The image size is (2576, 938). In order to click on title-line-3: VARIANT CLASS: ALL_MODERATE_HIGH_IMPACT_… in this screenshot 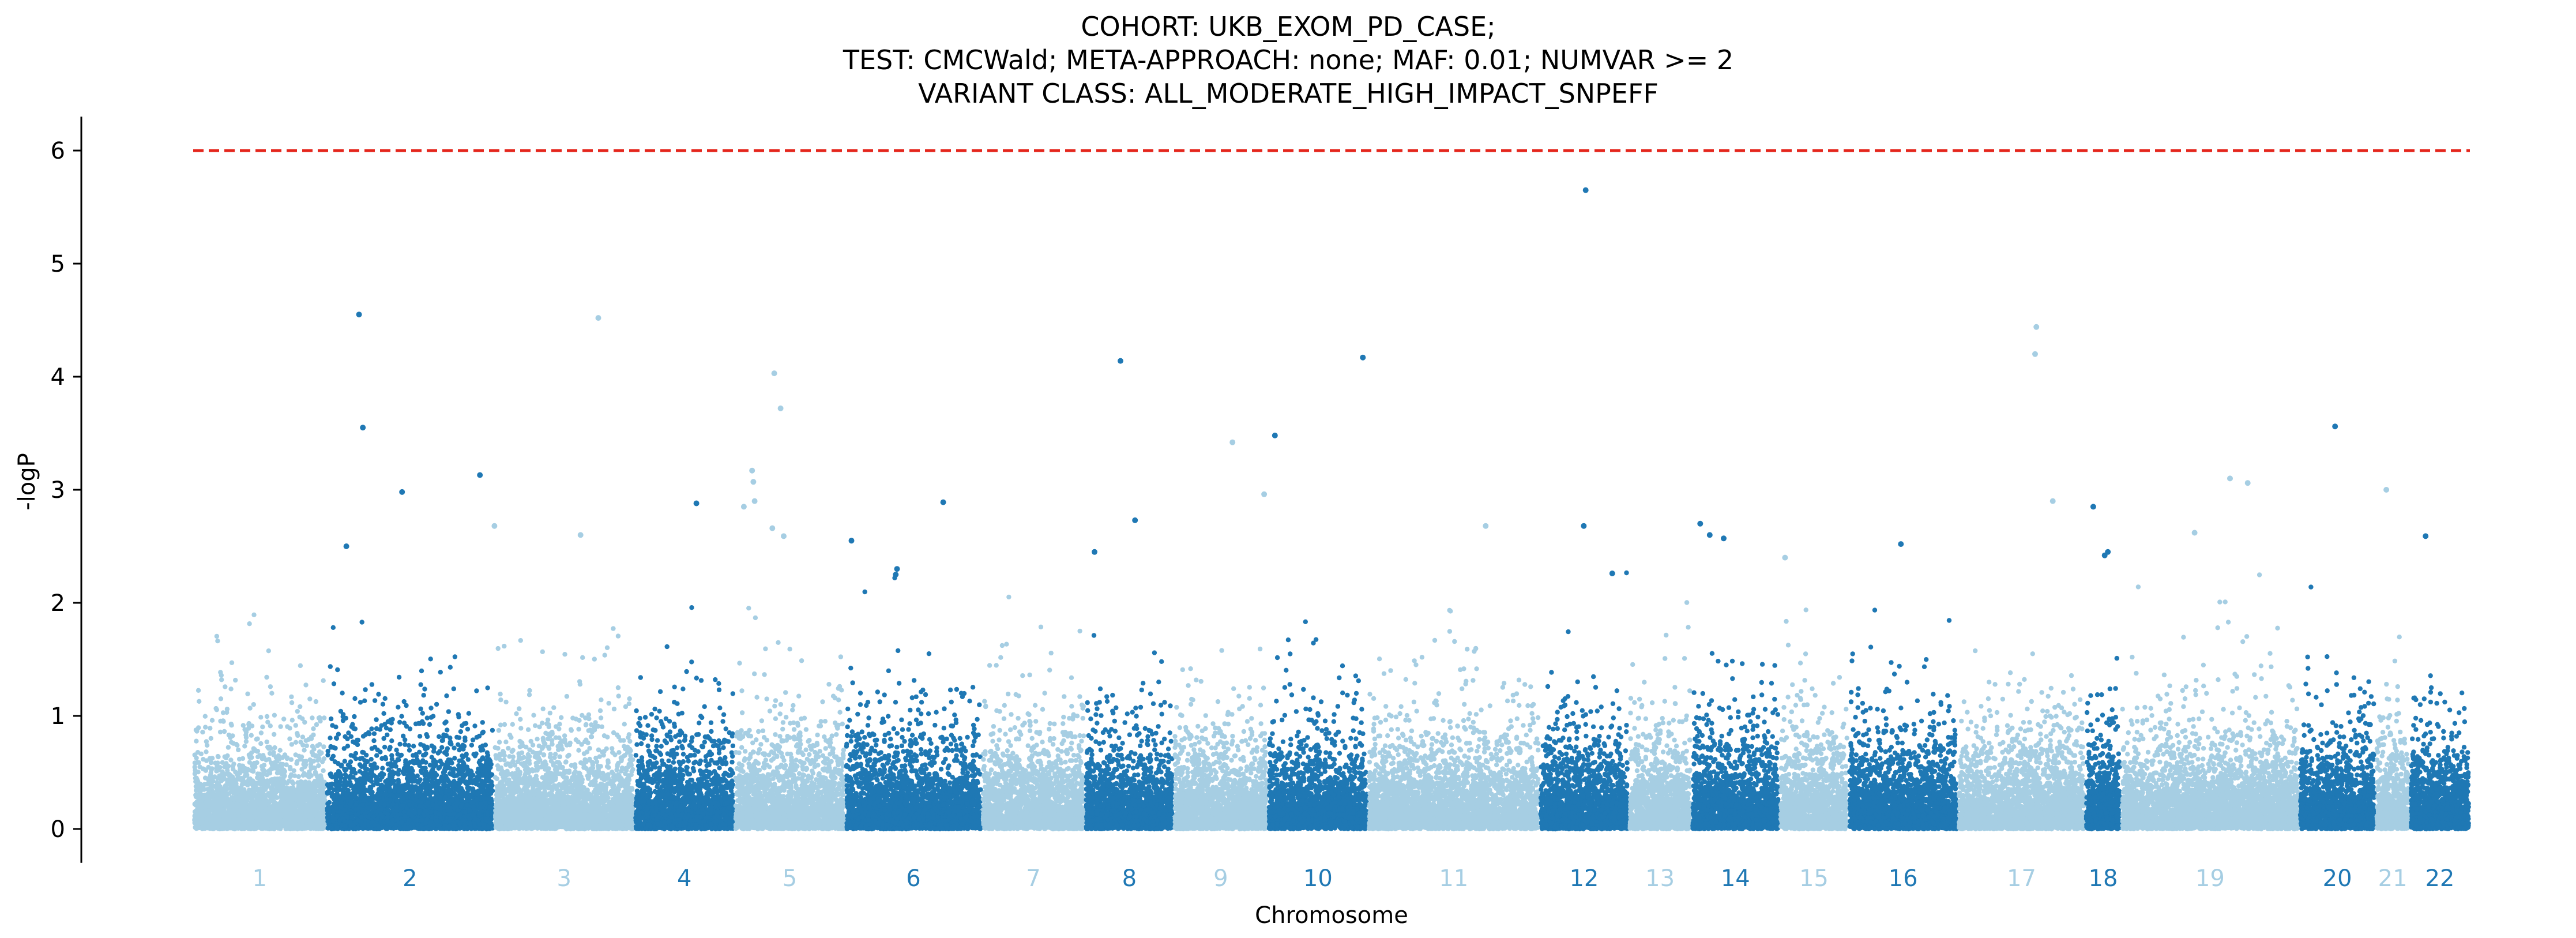, I will do `click(1288, 93)`.